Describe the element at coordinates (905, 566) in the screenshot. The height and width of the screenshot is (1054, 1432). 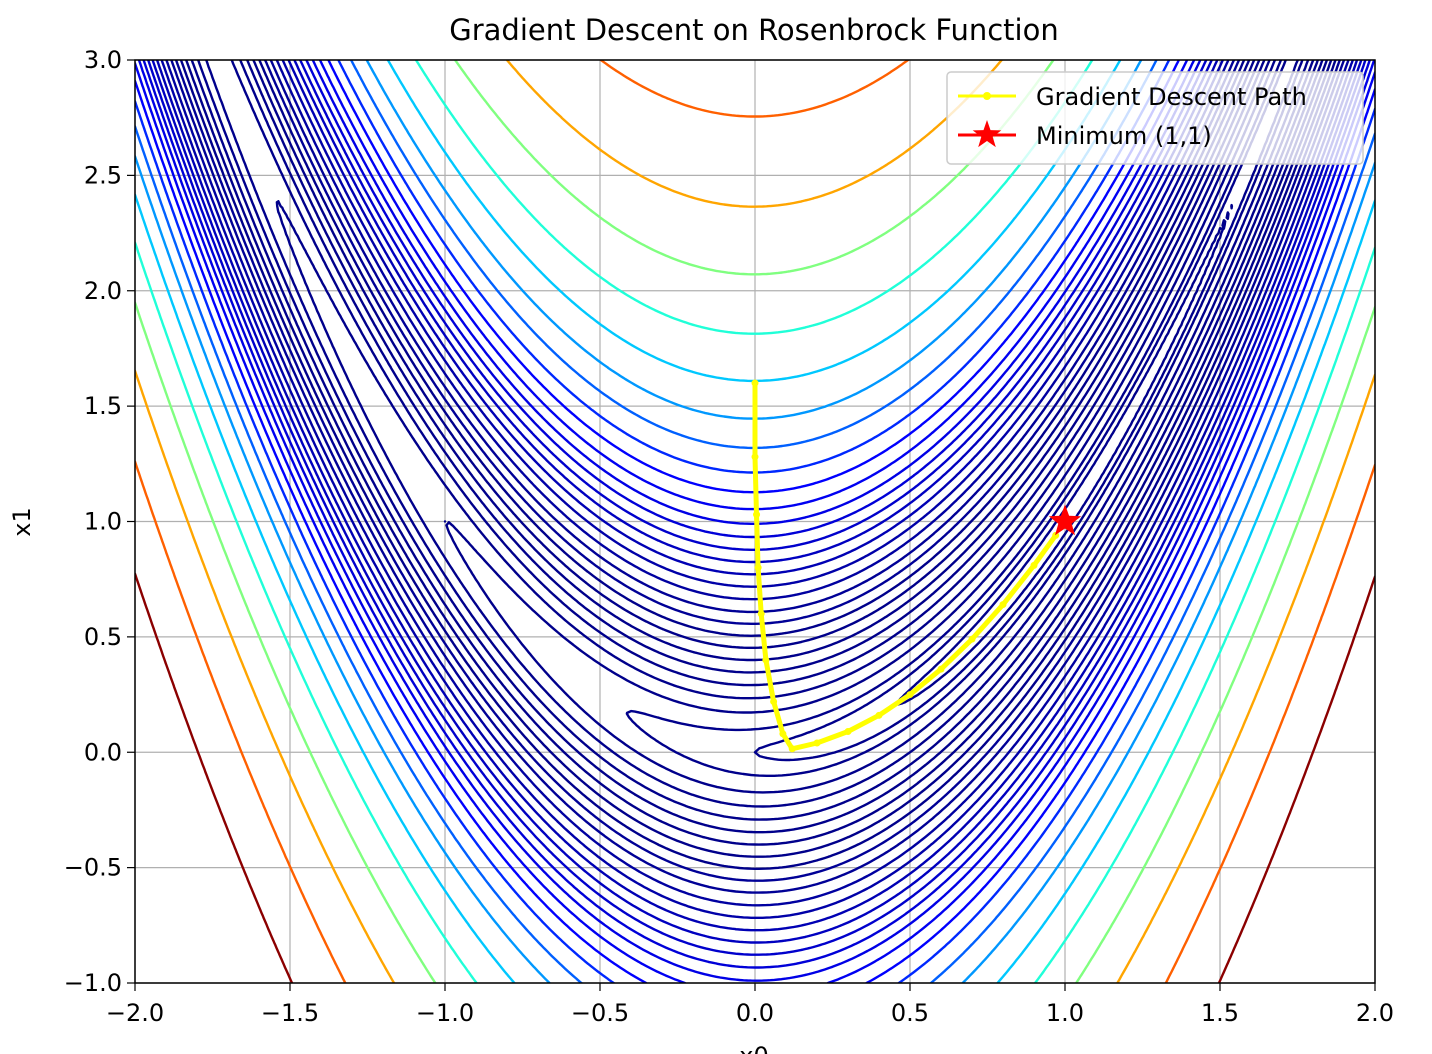
I see `gradient-descent-path` at that location.